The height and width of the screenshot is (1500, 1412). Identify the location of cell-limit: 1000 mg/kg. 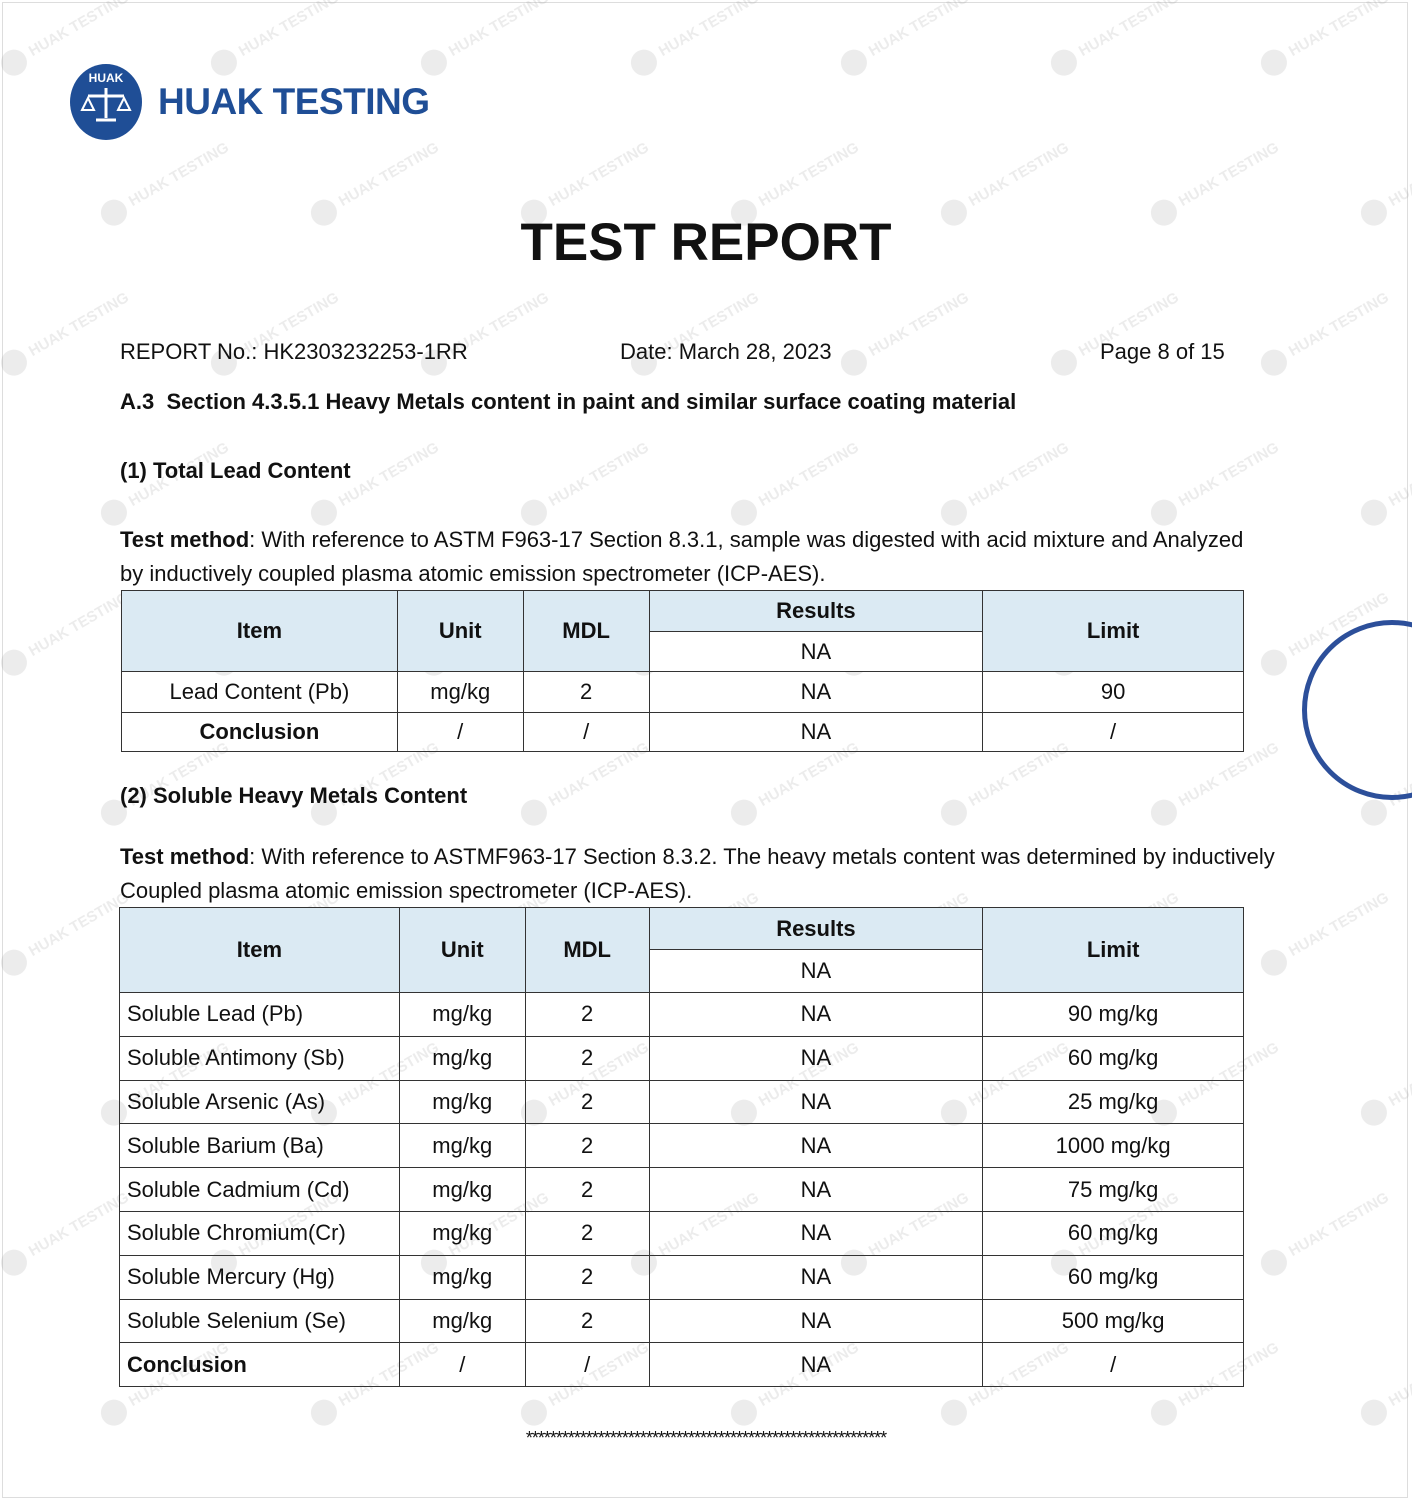
(1113, 1146).